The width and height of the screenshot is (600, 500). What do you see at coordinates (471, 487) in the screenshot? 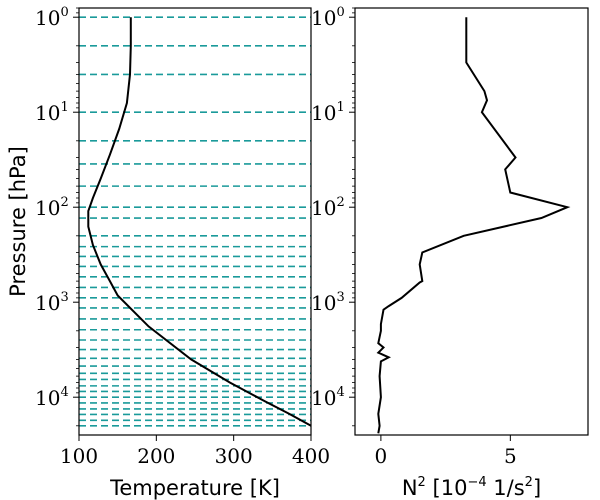
I see `n2-x-axis-label: N2 [10−4 1/s2]` at bounding box center [471, 487].